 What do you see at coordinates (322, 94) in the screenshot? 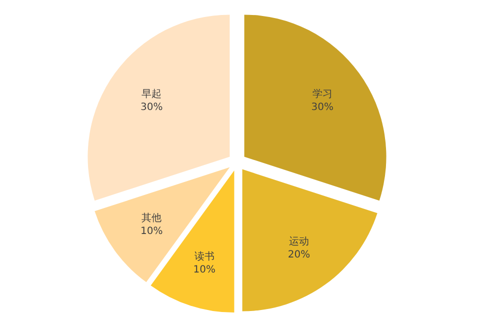
I see `slice-label: 学习` at bounding box center [322, 94].